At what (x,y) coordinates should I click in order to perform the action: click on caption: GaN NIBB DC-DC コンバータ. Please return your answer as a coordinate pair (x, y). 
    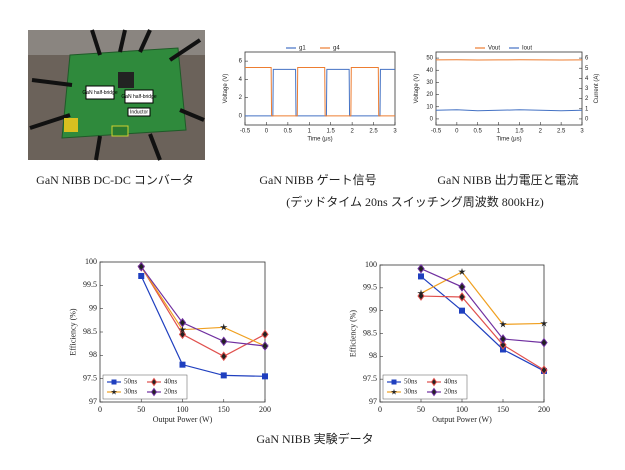
    Looking at the image, I should click on (115, 180).